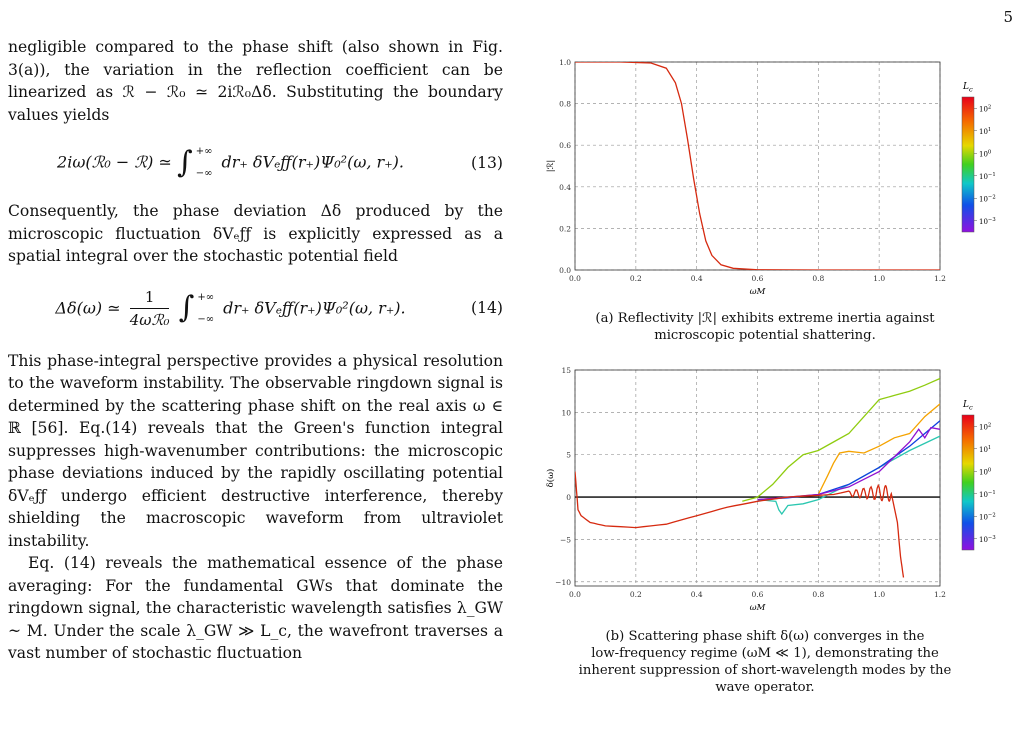 The height and width of the screenshot is (734, 1029). What do you see at coordinates (566, 370) in the screenshot?
I see `y-tick-label: 15` at bounding box center [566, 370].